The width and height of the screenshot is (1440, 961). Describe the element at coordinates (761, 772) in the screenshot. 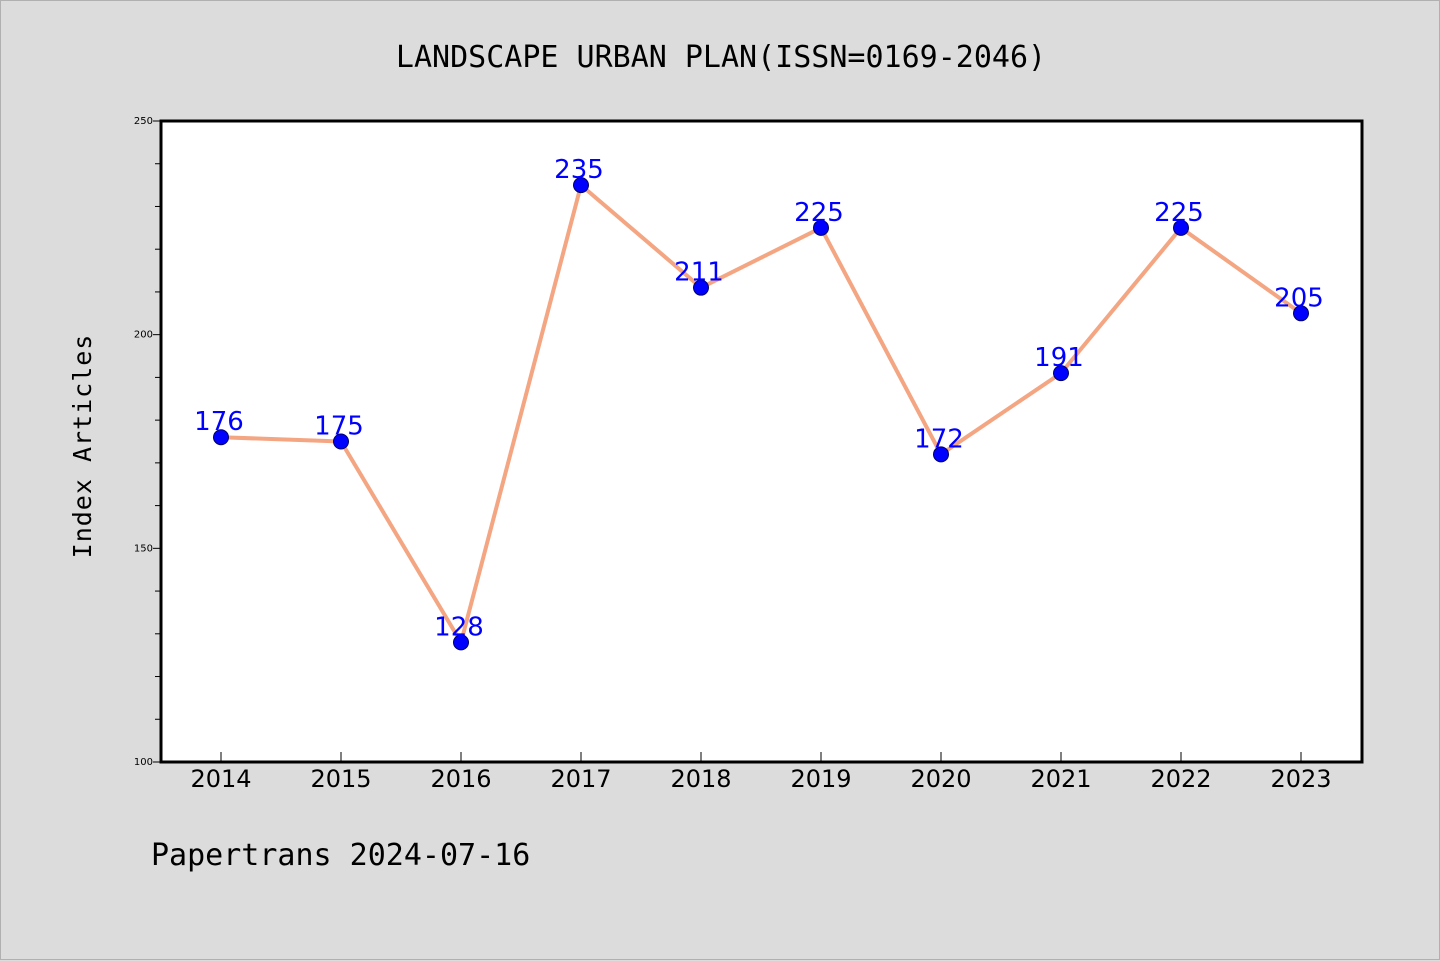

I see `x-ticks: 2014 2015 2016 2017 2018 2019 2020 2021 2022 2023` at that location.